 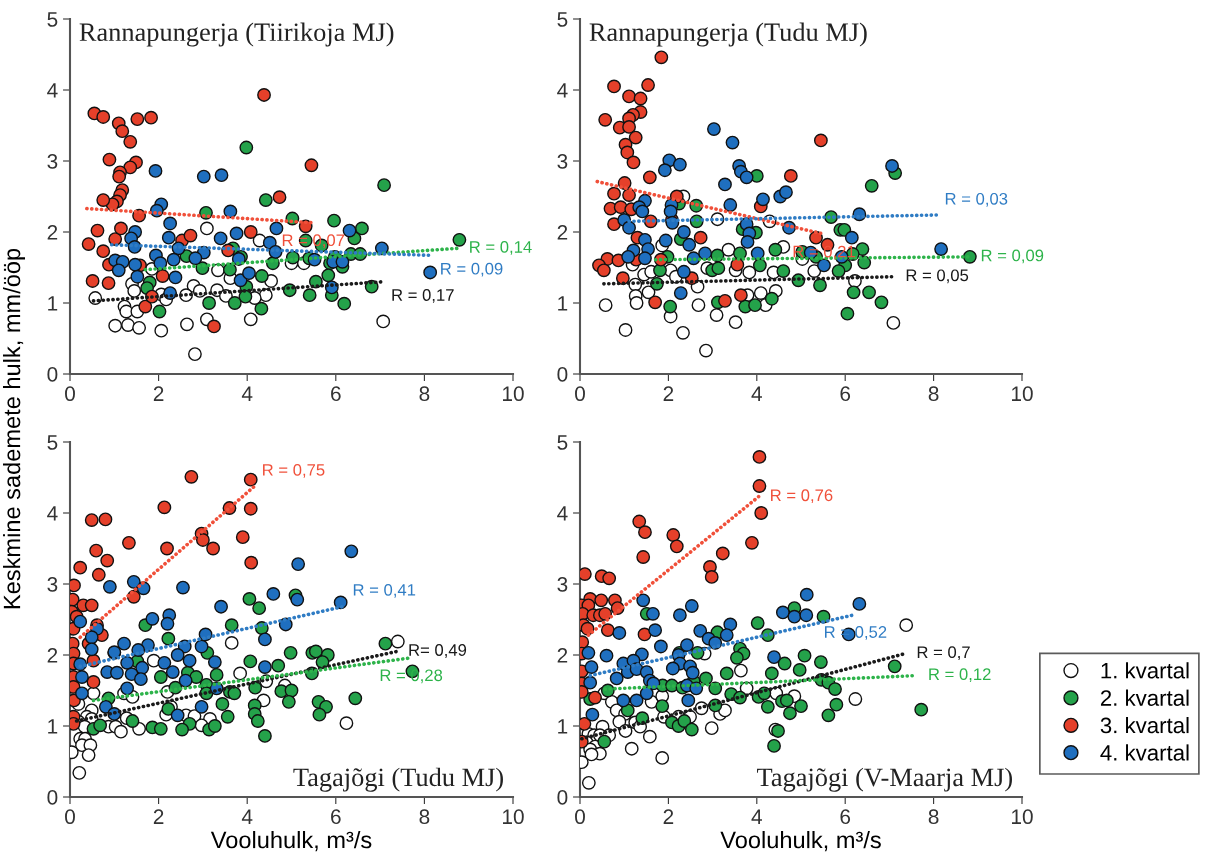 I want to click on annotation: R = 0,05, so click(x=937, y=276).